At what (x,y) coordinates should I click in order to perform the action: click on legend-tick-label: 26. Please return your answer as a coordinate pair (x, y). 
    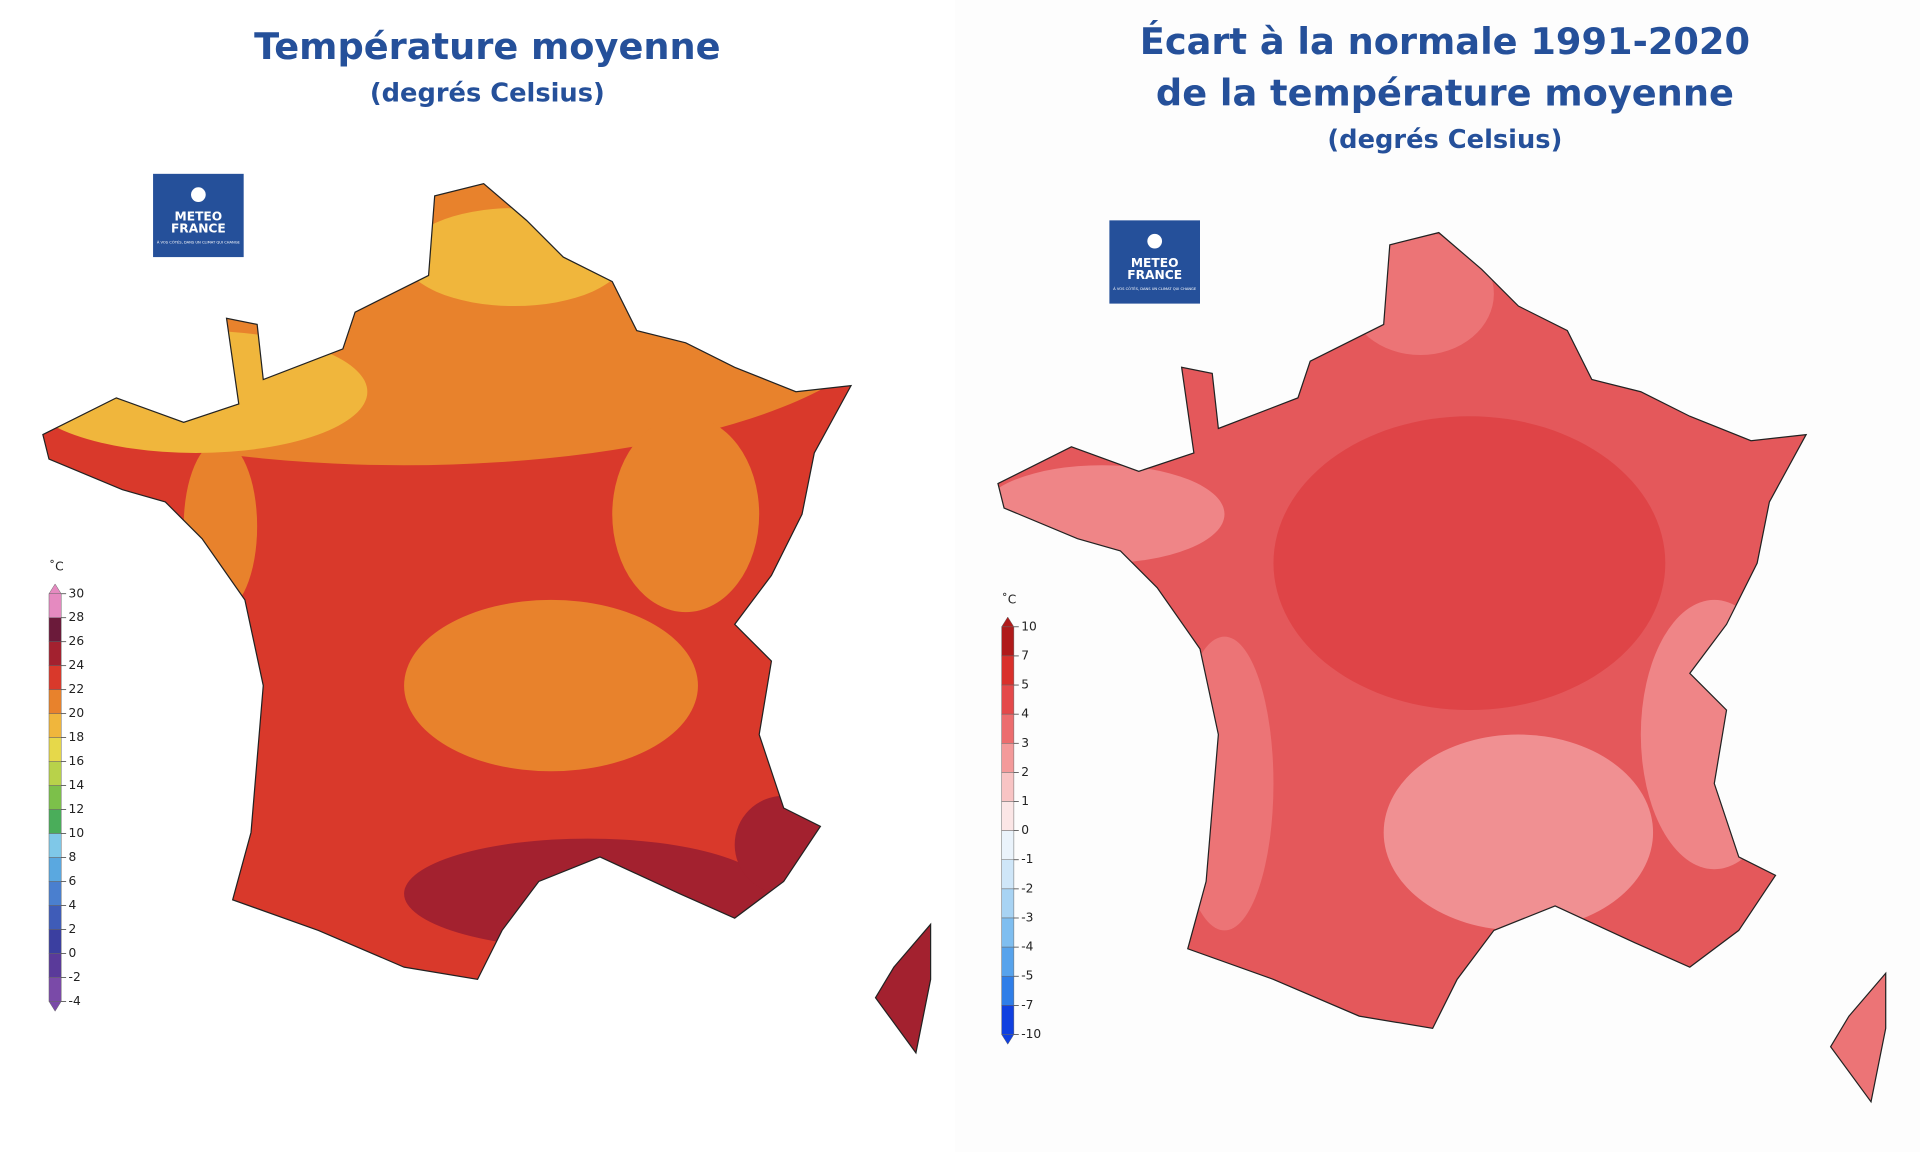
    Looking at the image, I should click on (77, 641).